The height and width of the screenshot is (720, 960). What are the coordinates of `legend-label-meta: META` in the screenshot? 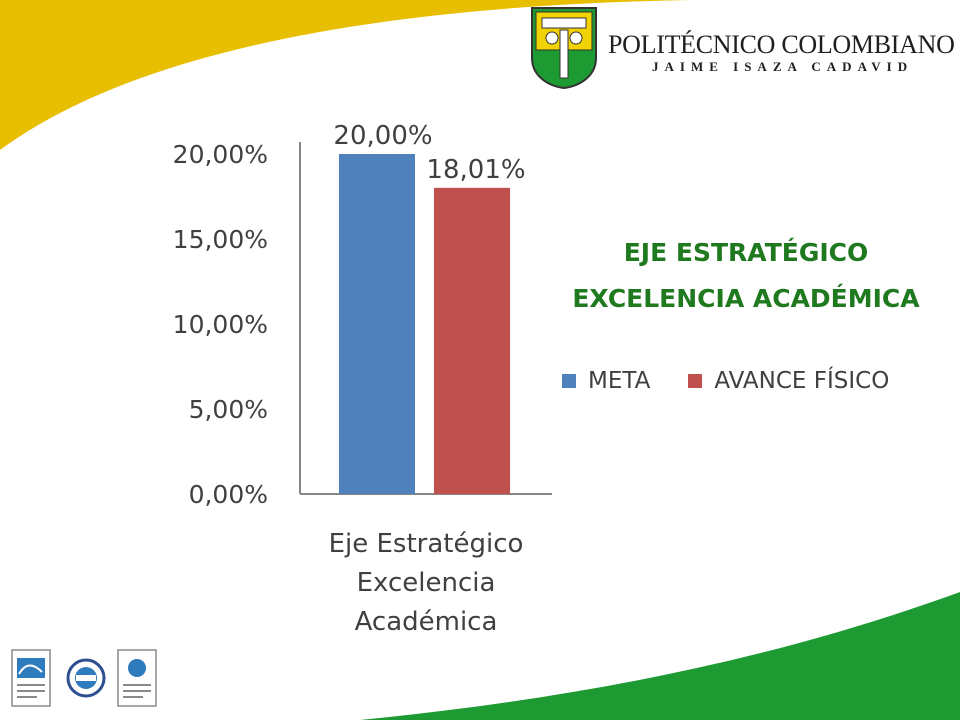 It's located at (619, 381).